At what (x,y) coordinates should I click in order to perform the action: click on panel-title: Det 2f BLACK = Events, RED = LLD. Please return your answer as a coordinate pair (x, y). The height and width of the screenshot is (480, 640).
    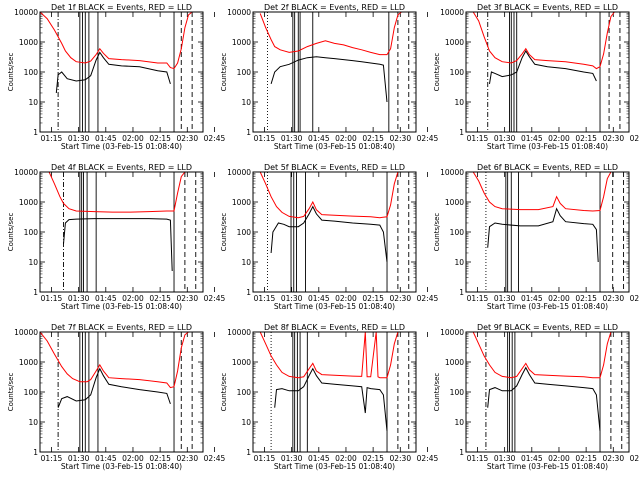
    Looking at the image, I should click on (334, 7).